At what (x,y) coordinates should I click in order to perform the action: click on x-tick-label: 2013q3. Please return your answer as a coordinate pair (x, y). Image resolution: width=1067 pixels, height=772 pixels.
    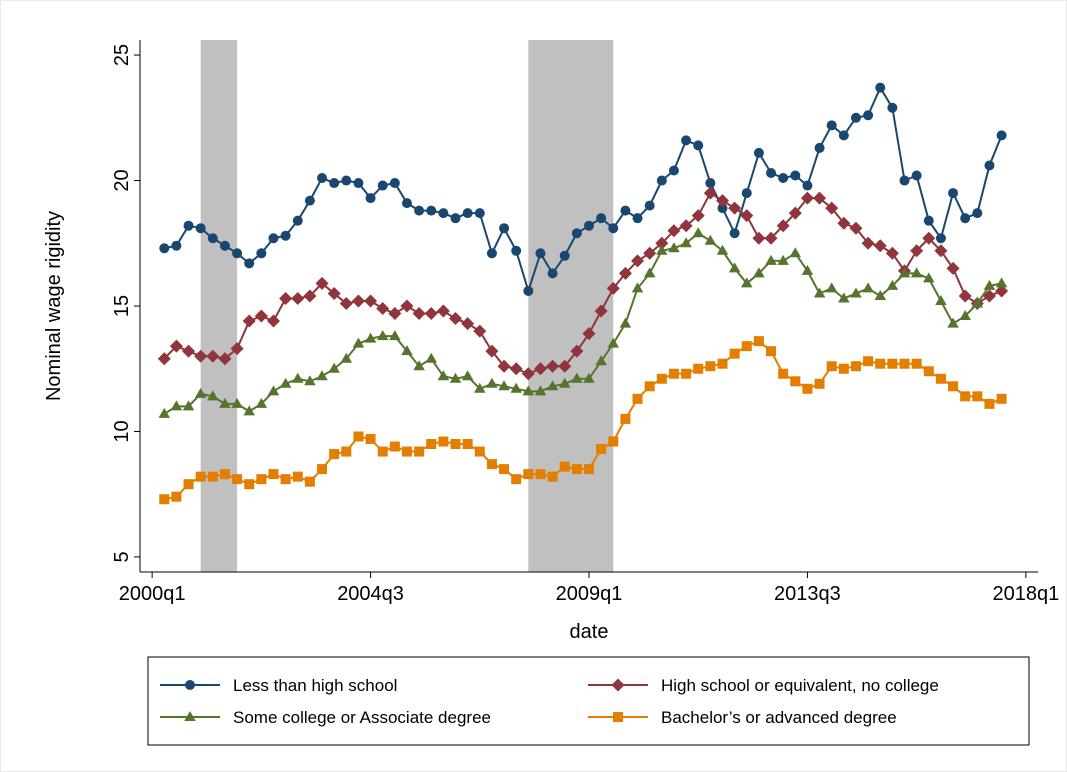
    Looking at the image, I should click on (807, 594).